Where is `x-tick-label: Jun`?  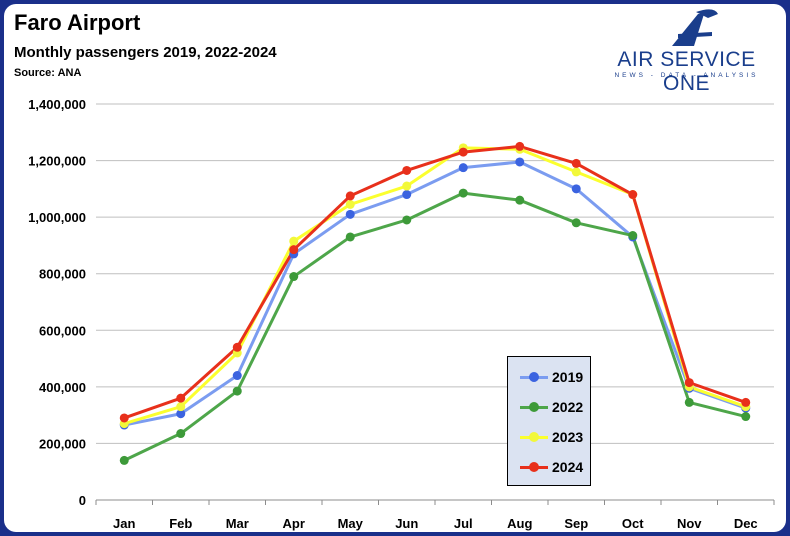
x-tick-label: Jun is located at coordinates (406, 523).